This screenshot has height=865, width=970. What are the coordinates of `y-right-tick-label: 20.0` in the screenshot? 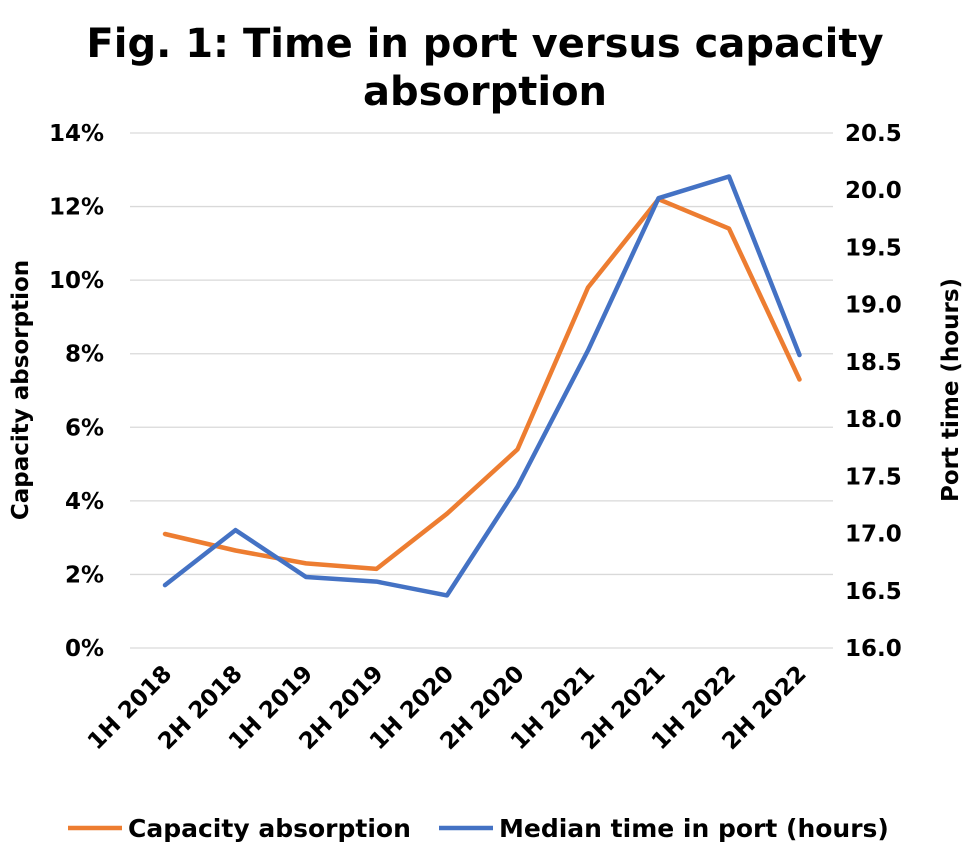 It's located at (873, 191).